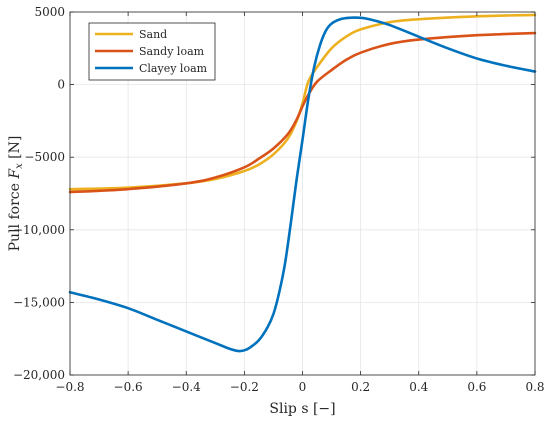  Describe the element at coordinates (15, 215) in the screenshot. I see `y-axis-label-prefix: Pull force` at that location.